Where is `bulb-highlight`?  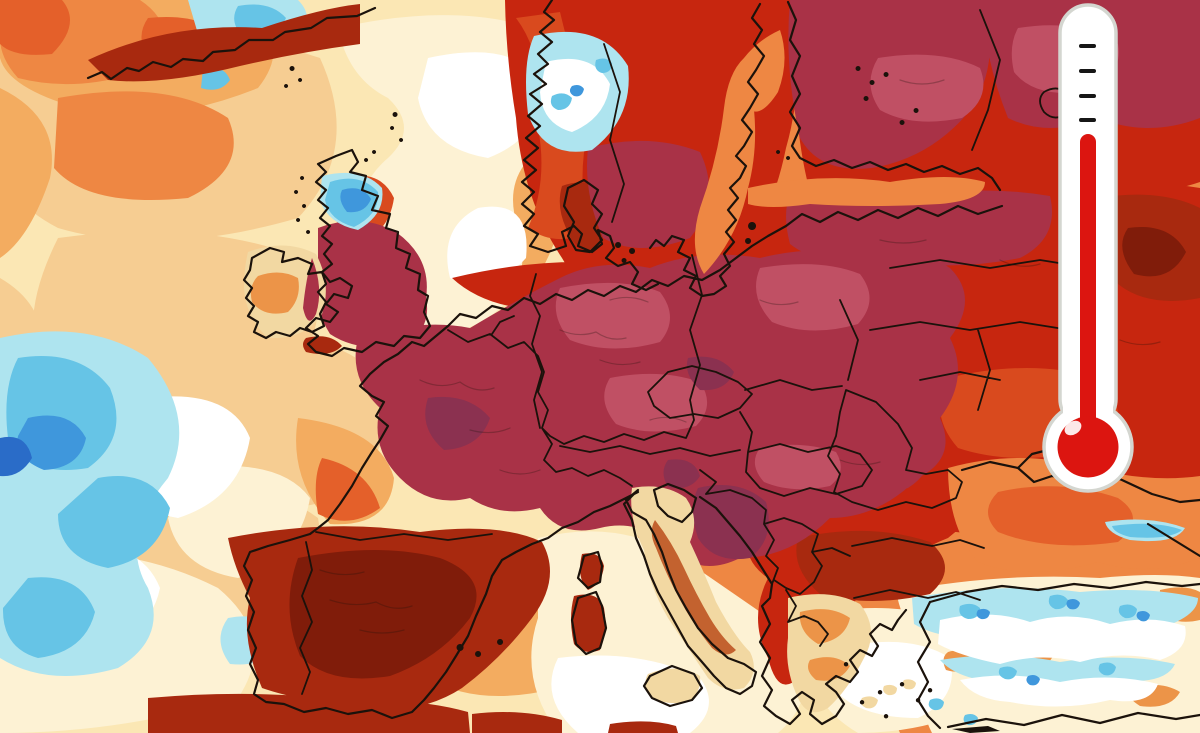 bulb-highlight is located at coordinates (1073, 428).